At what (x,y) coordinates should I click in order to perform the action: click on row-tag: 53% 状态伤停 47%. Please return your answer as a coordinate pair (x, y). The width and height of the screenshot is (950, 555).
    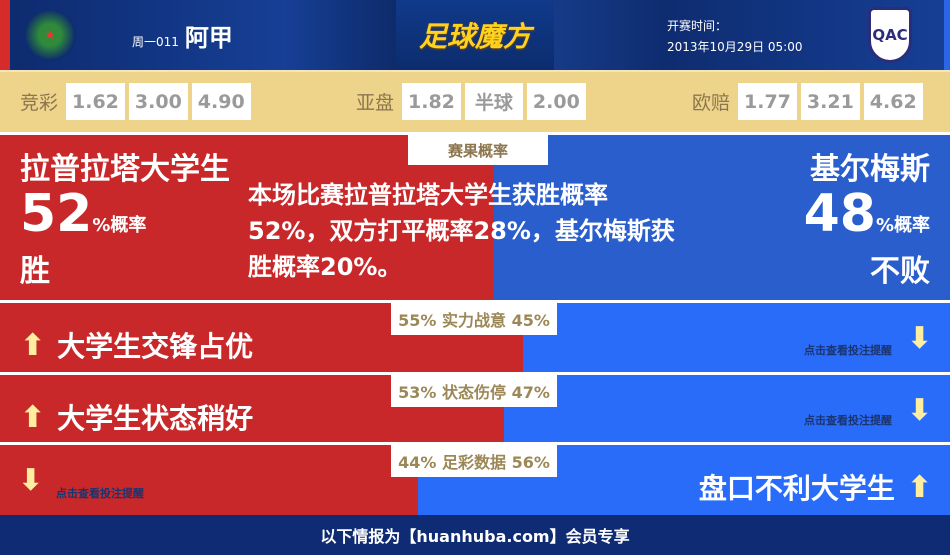
    Looking at the image, I should click on (474, 391).